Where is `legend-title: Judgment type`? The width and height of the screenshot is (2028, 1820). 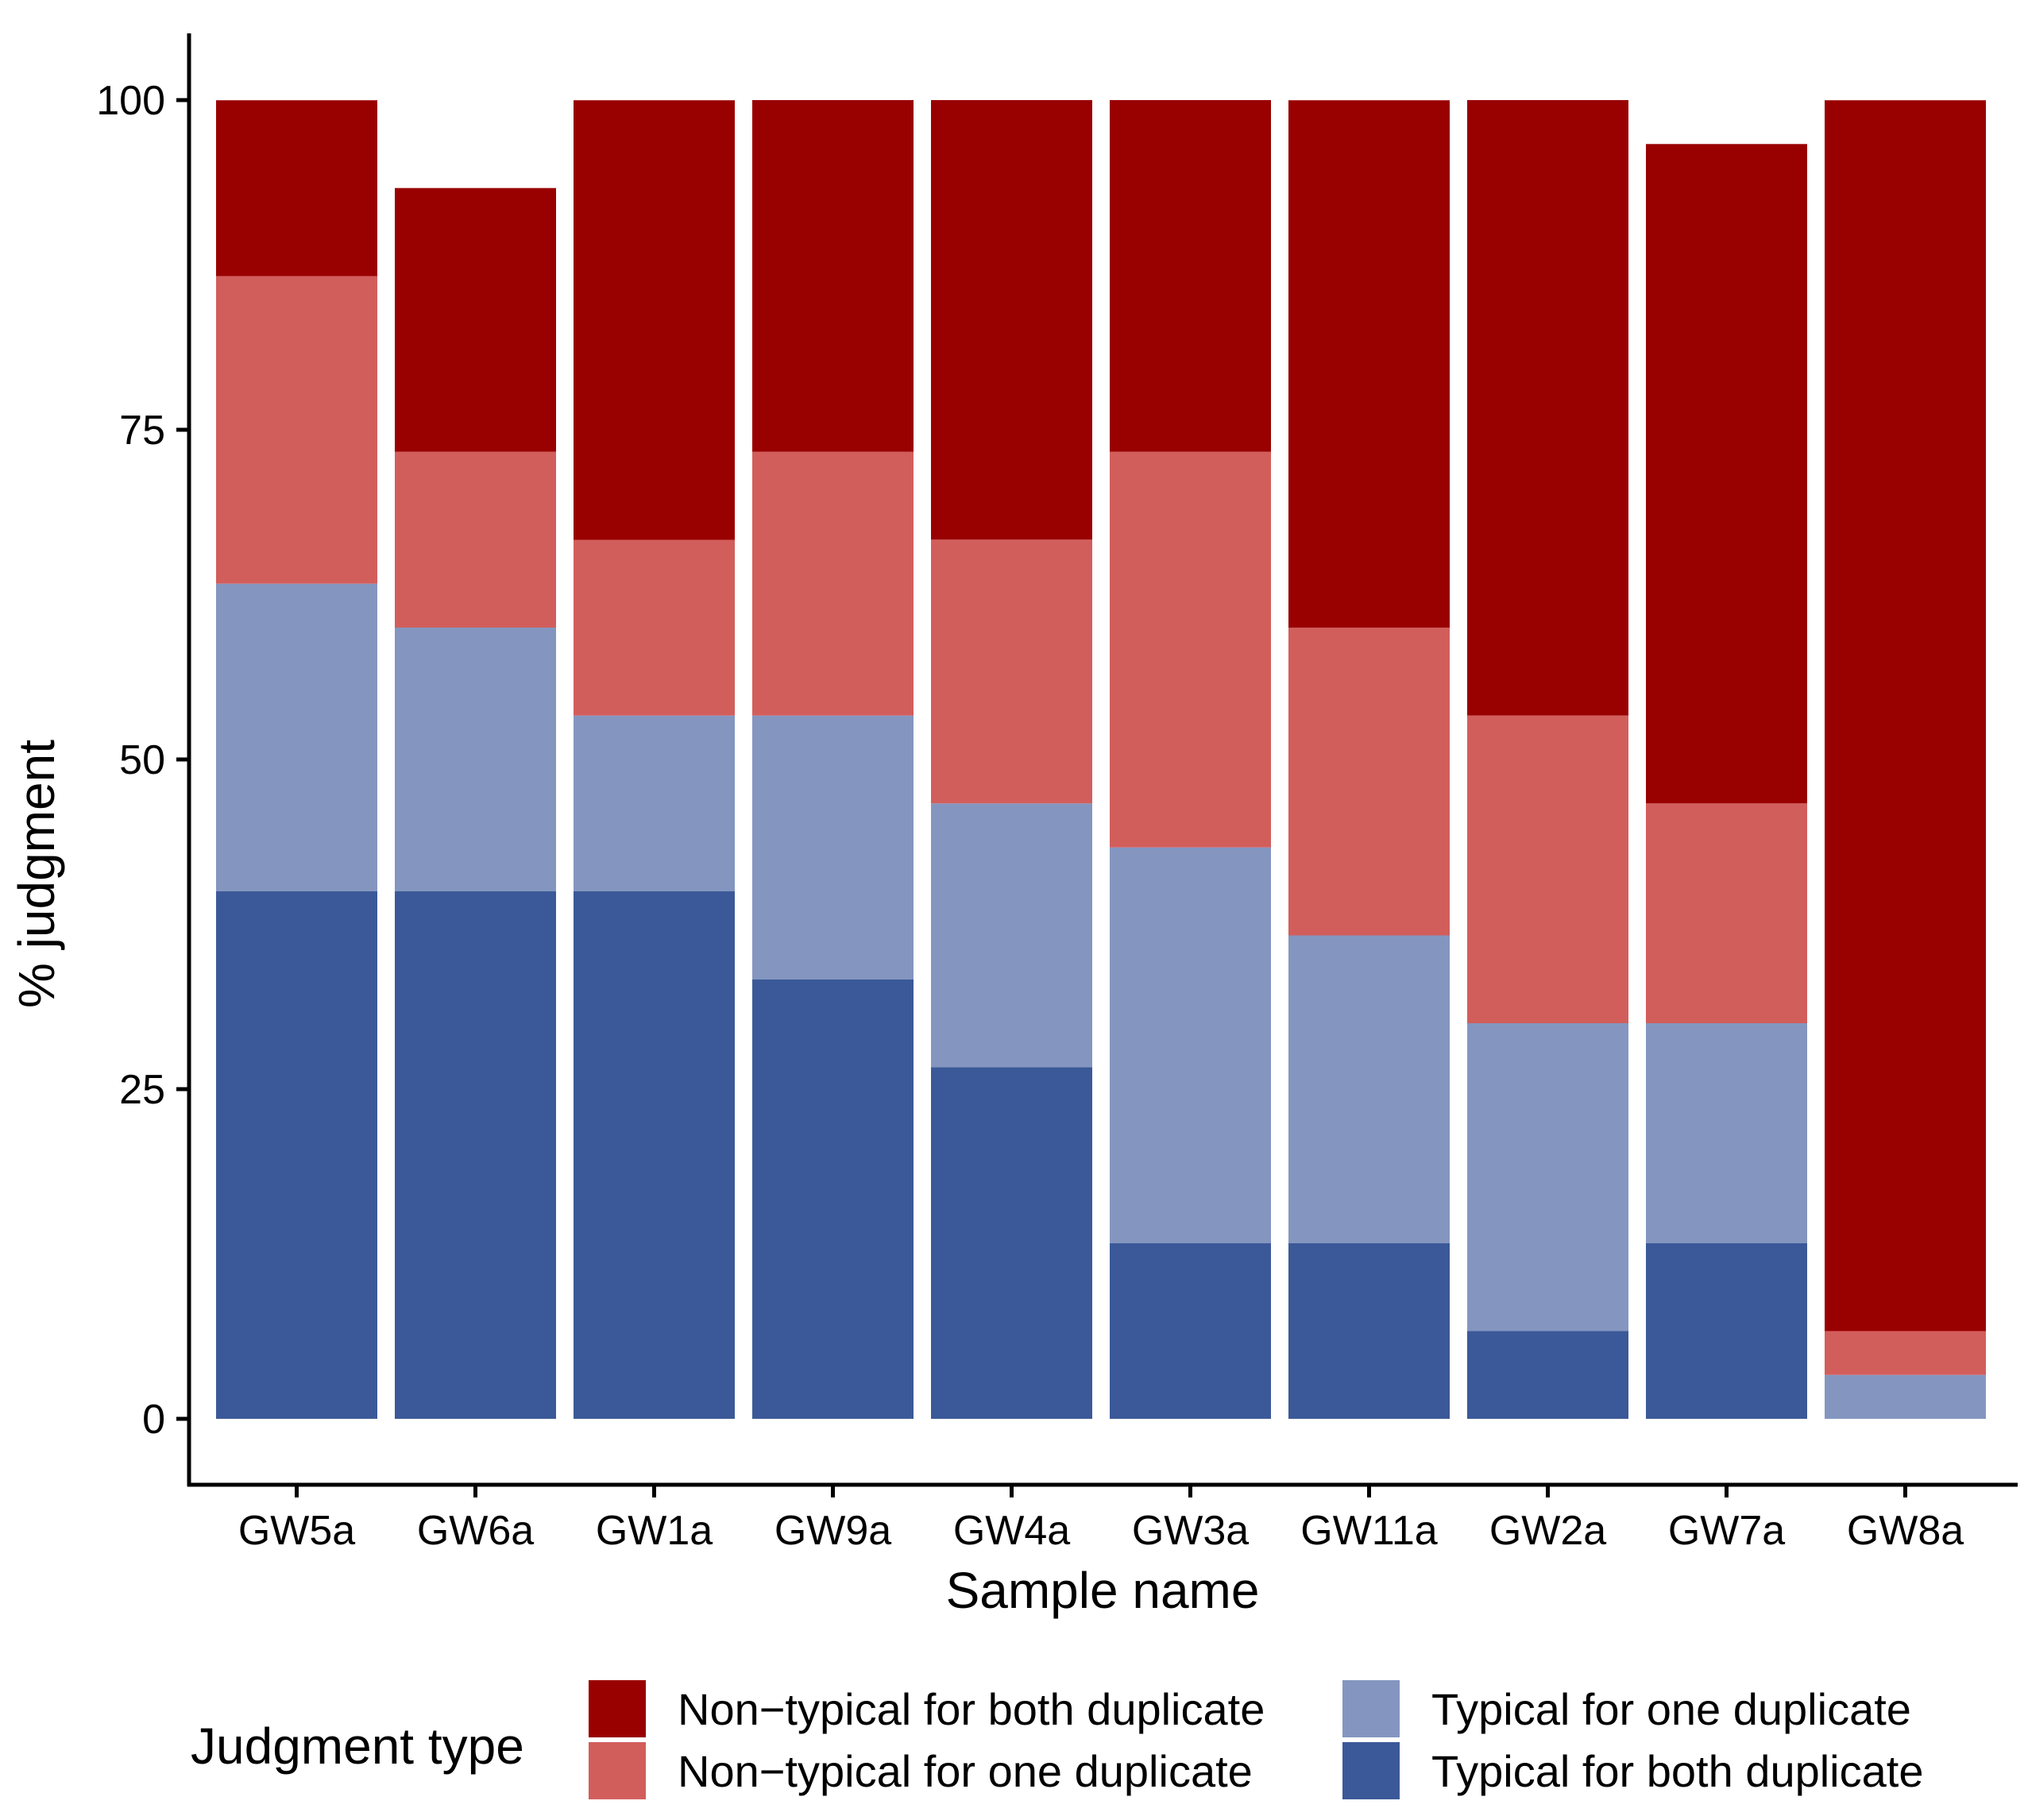 legend-title: Judgment type is located at coordinates (357, 1746).